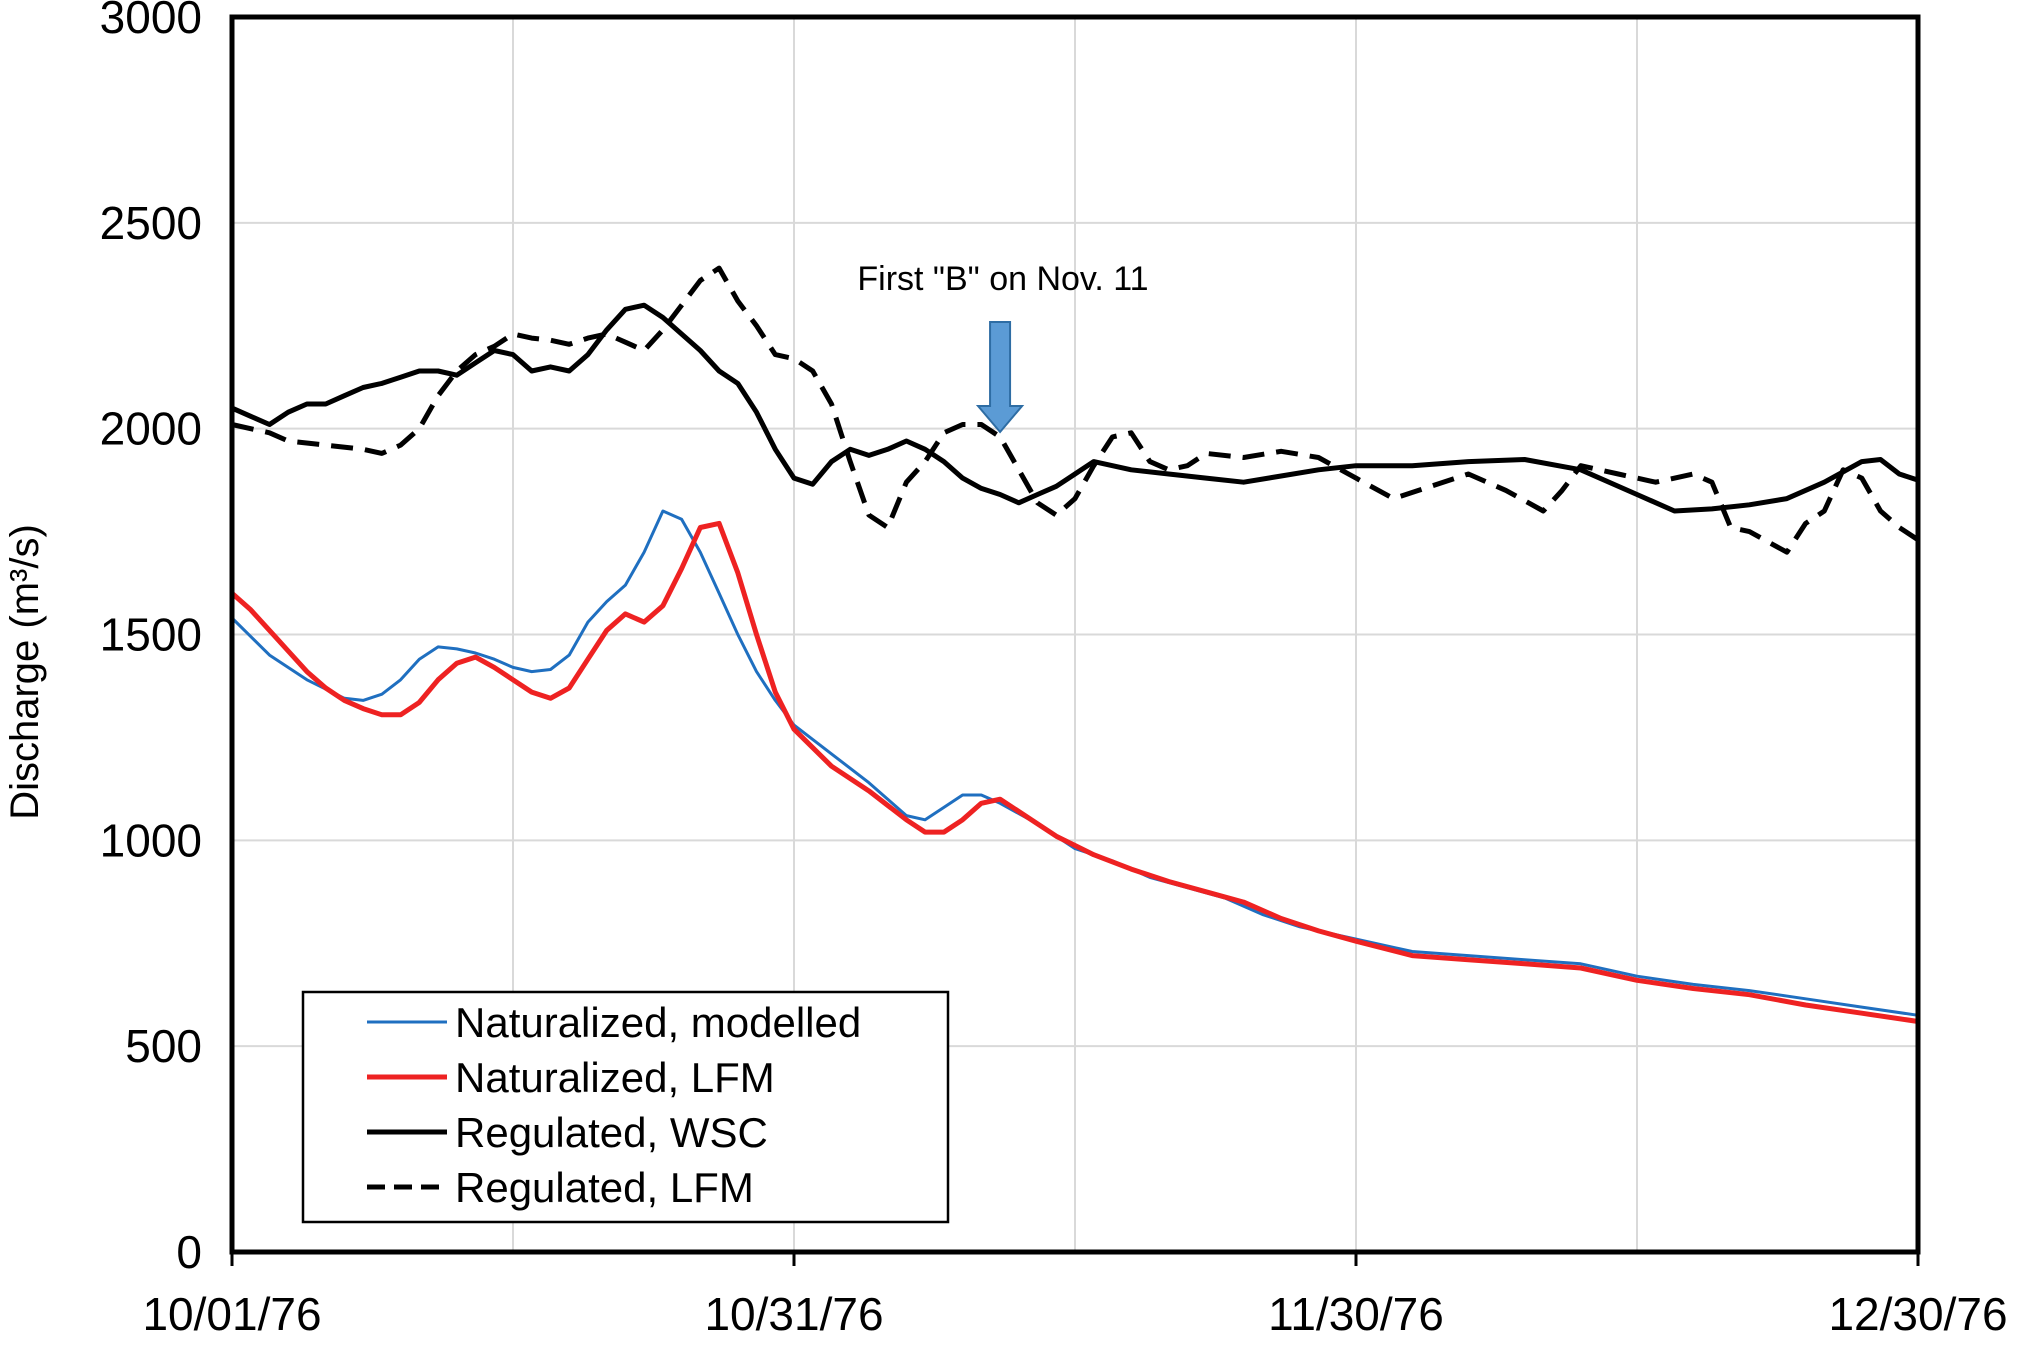 This screenshot has width=2020, height=1348. I want to click on annotation-text: First "B" on Nov. 11, so click(1002, 279).